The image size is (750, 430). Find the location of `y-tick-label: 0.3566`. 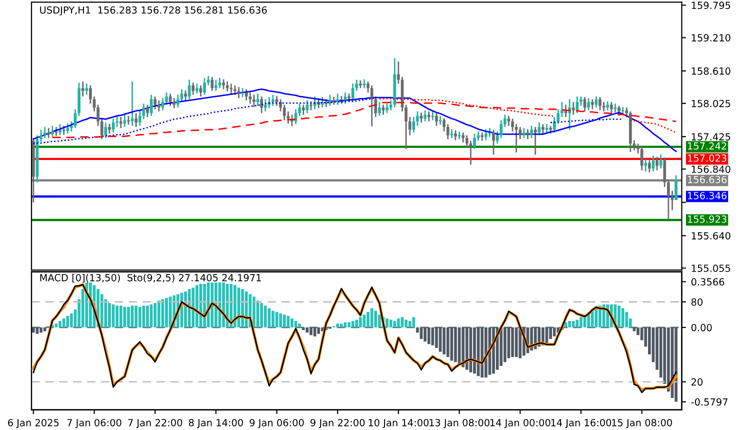

y-tick-label: 0.3566 is located at coordinates (707, 282).